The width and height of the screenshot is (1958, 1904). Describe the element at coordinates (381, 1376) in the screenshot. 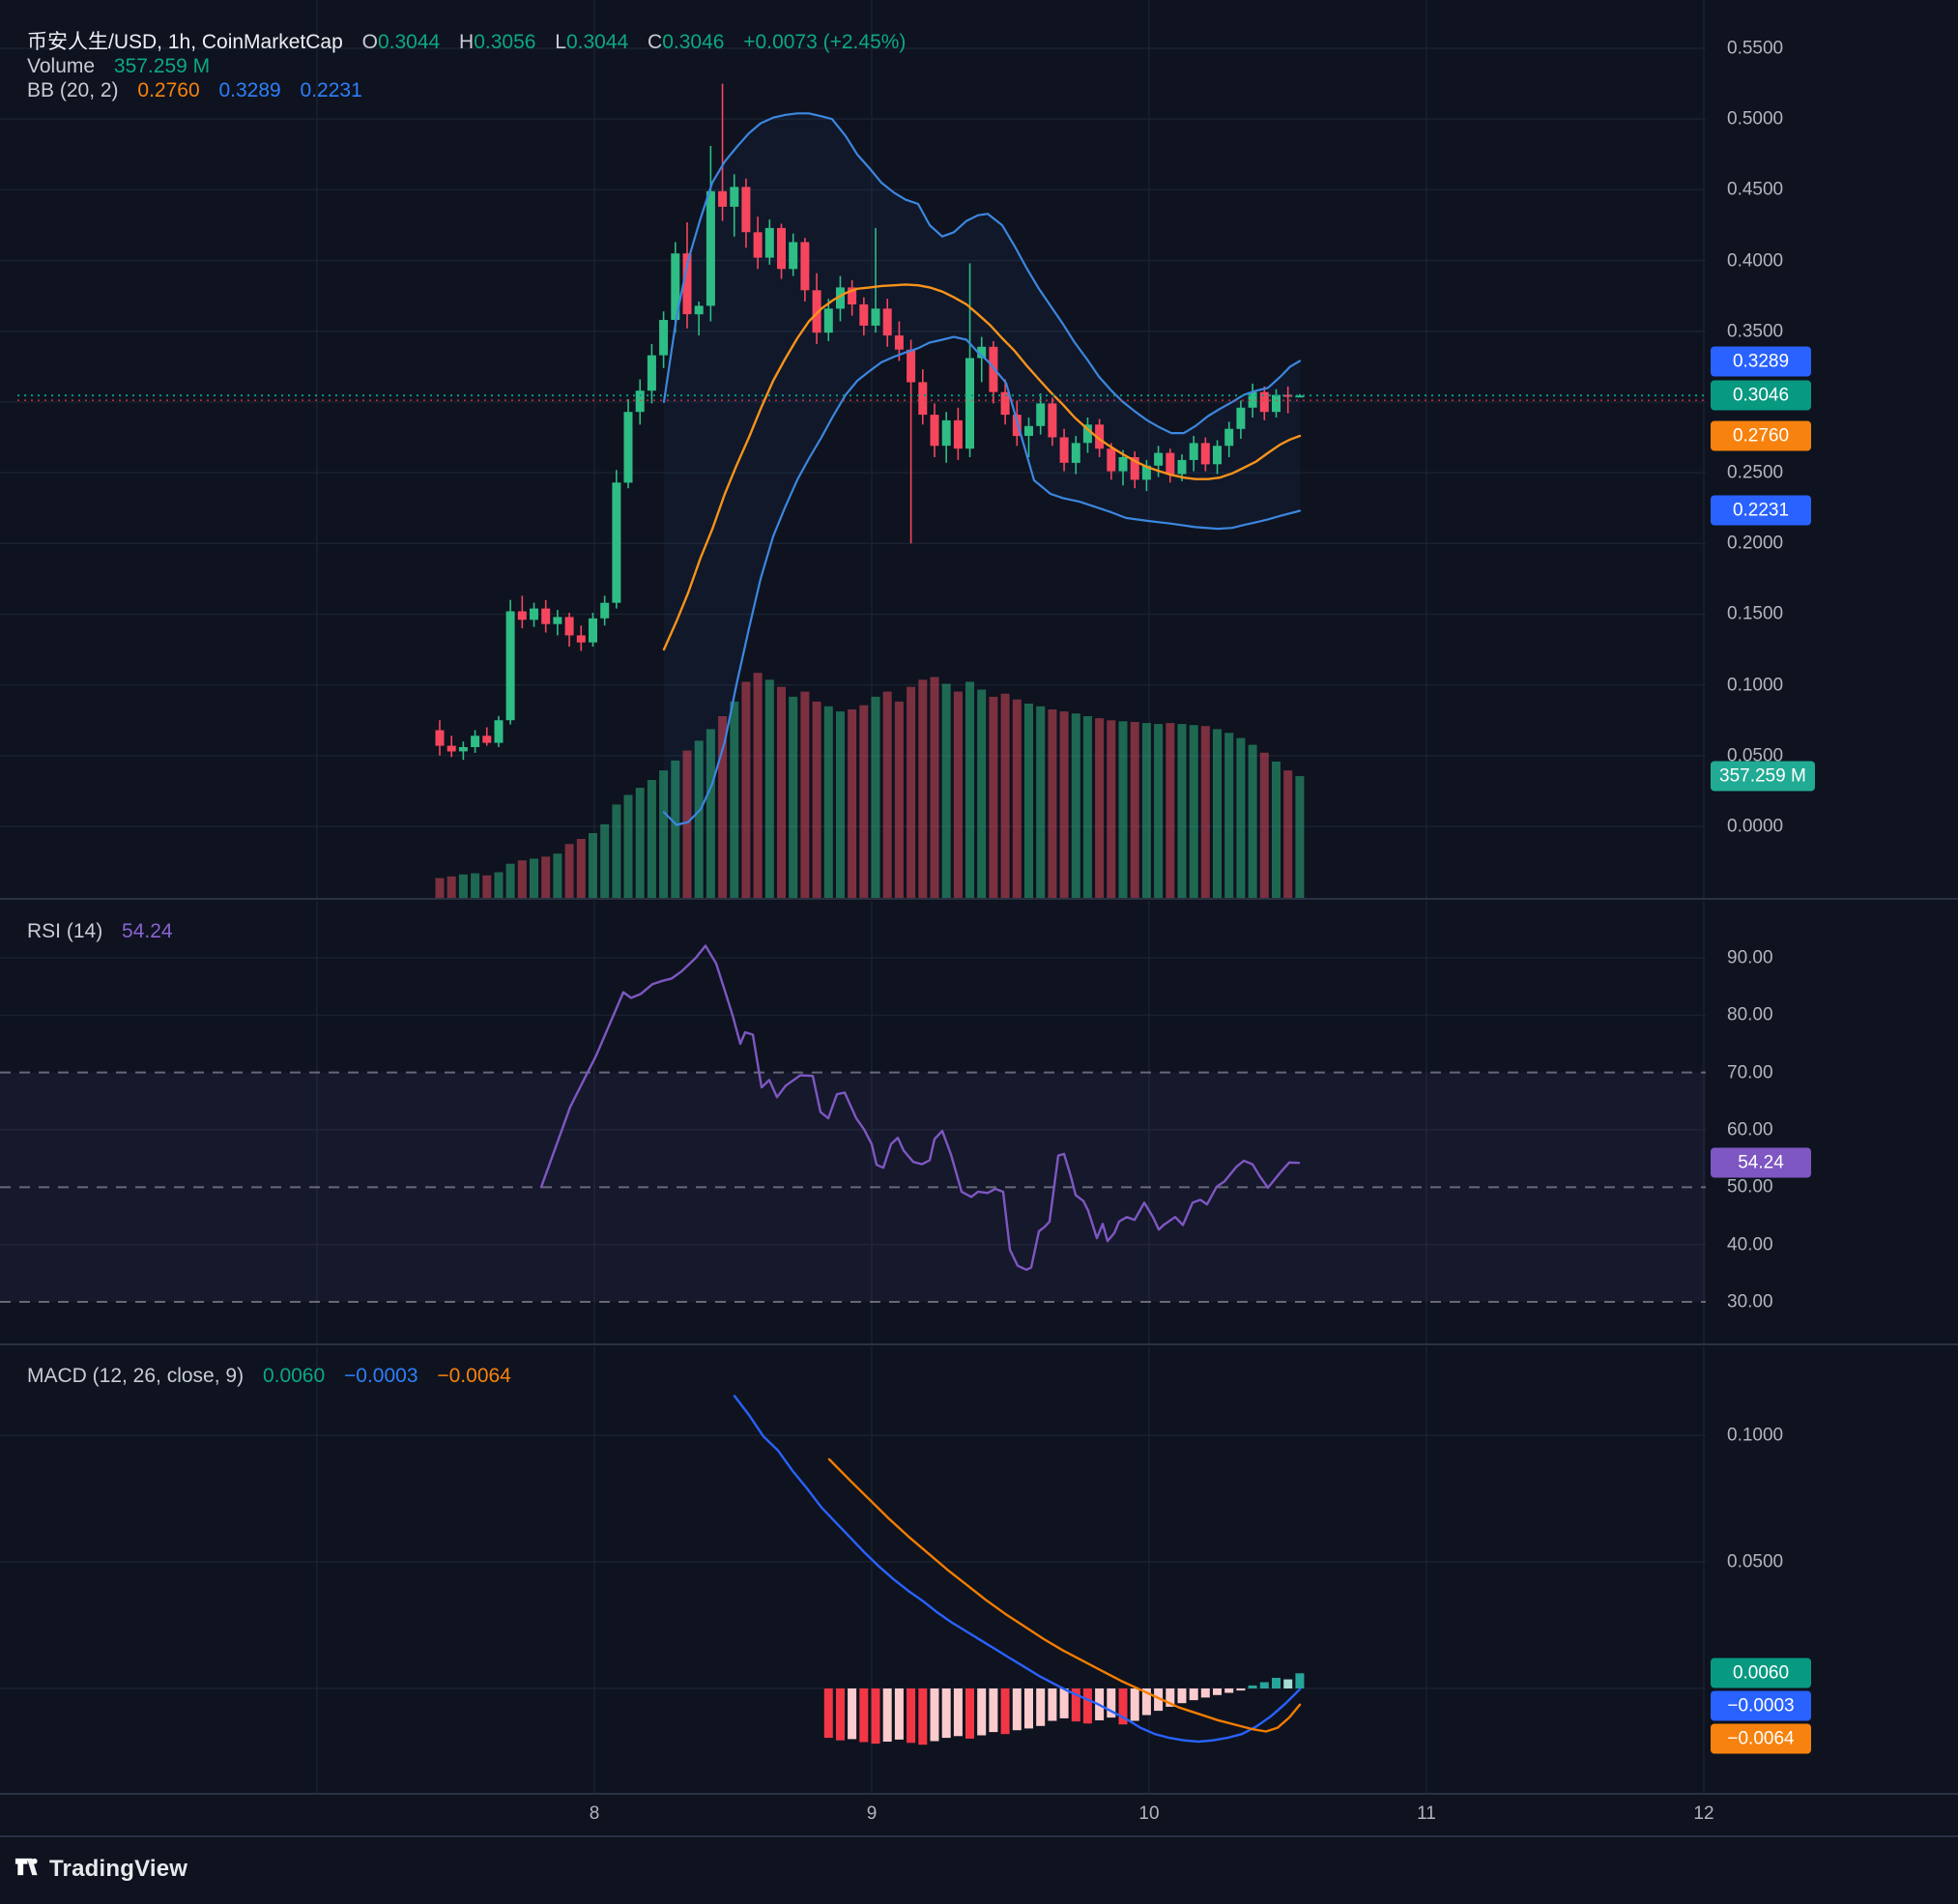

I see `macd-line-value: −0.0003` at that location.